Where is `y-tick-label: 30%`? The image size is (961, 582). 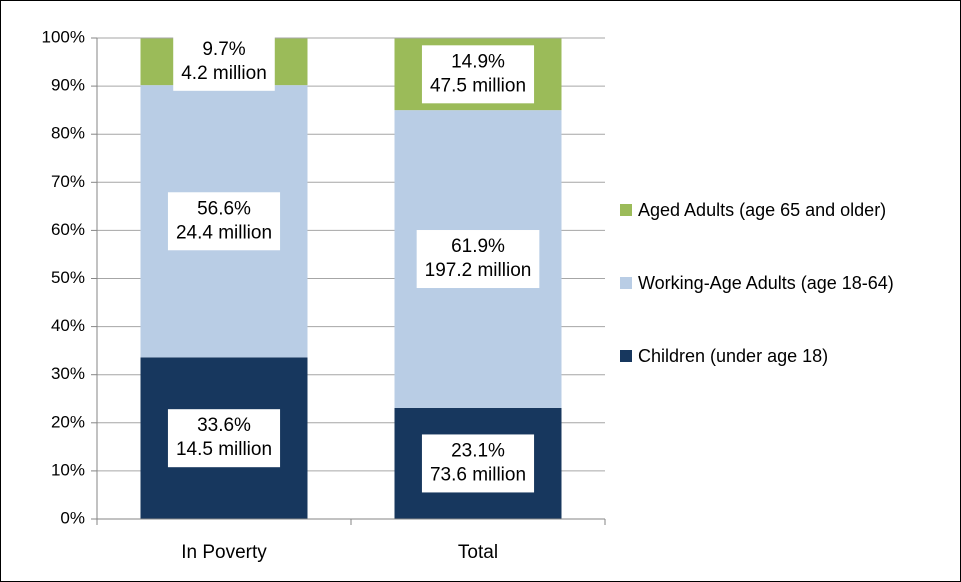 y-tick-label: 30% is located at coordinates (68, 373).